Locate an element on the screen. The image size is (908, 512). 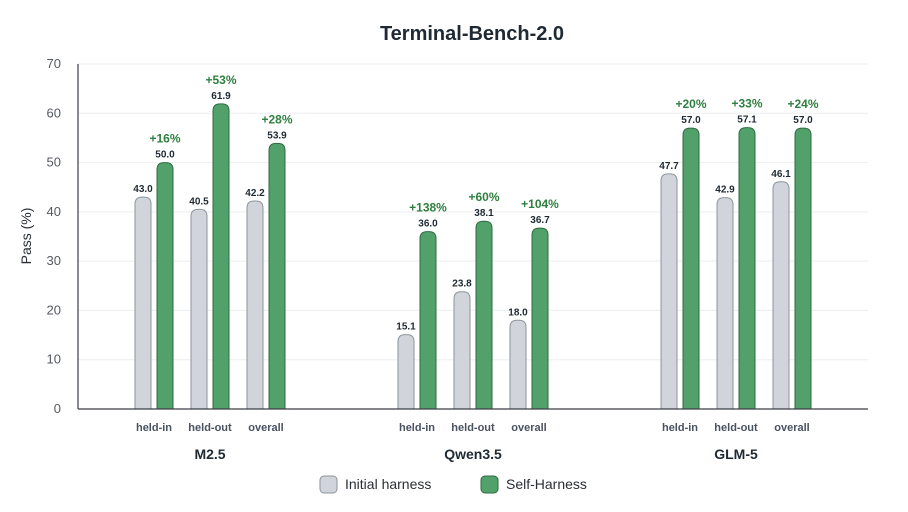
improvement-label: +16% is located at coordinates (164, 139).